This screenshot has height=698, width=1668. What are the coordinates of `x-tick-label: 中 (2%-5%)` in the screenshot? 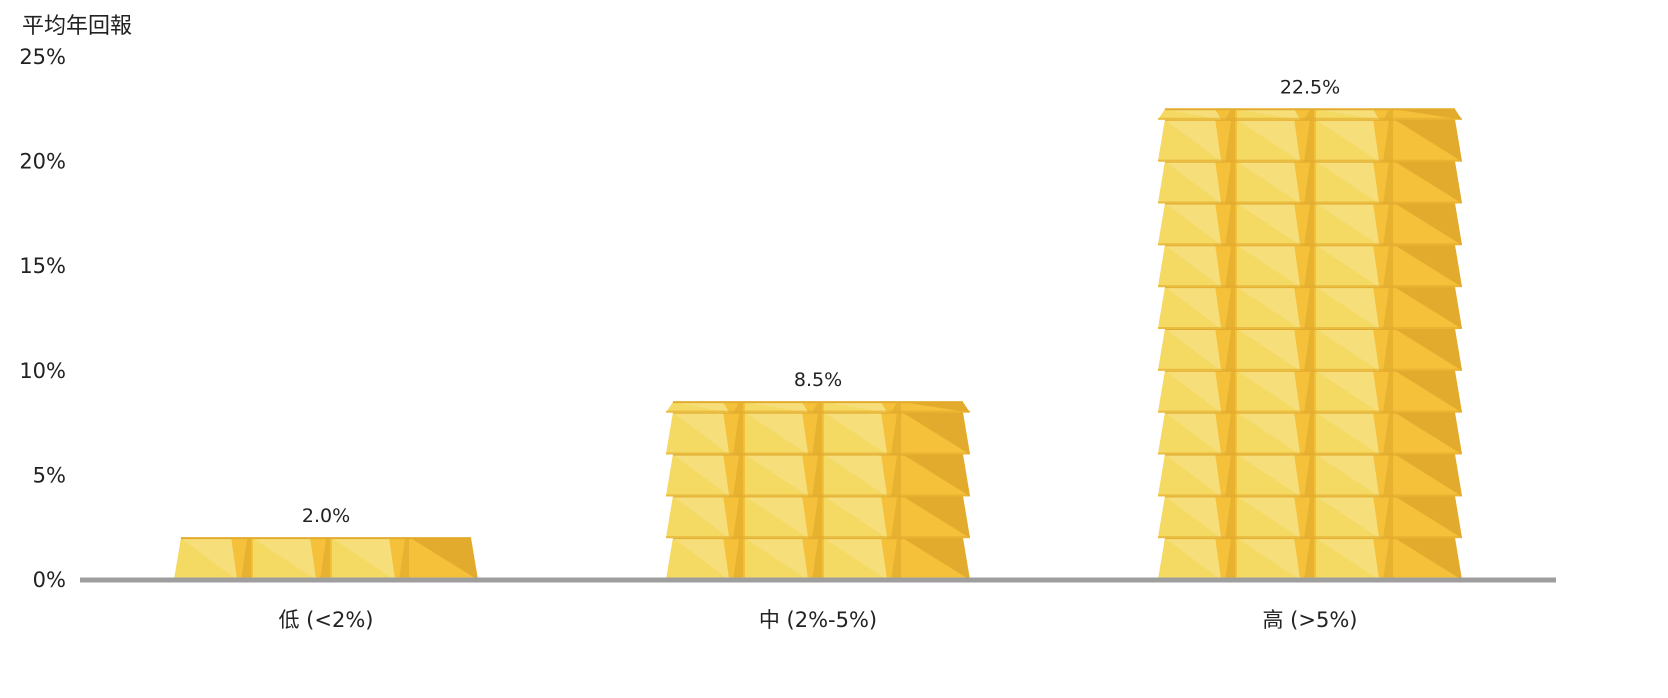 It's located at (818, 620).